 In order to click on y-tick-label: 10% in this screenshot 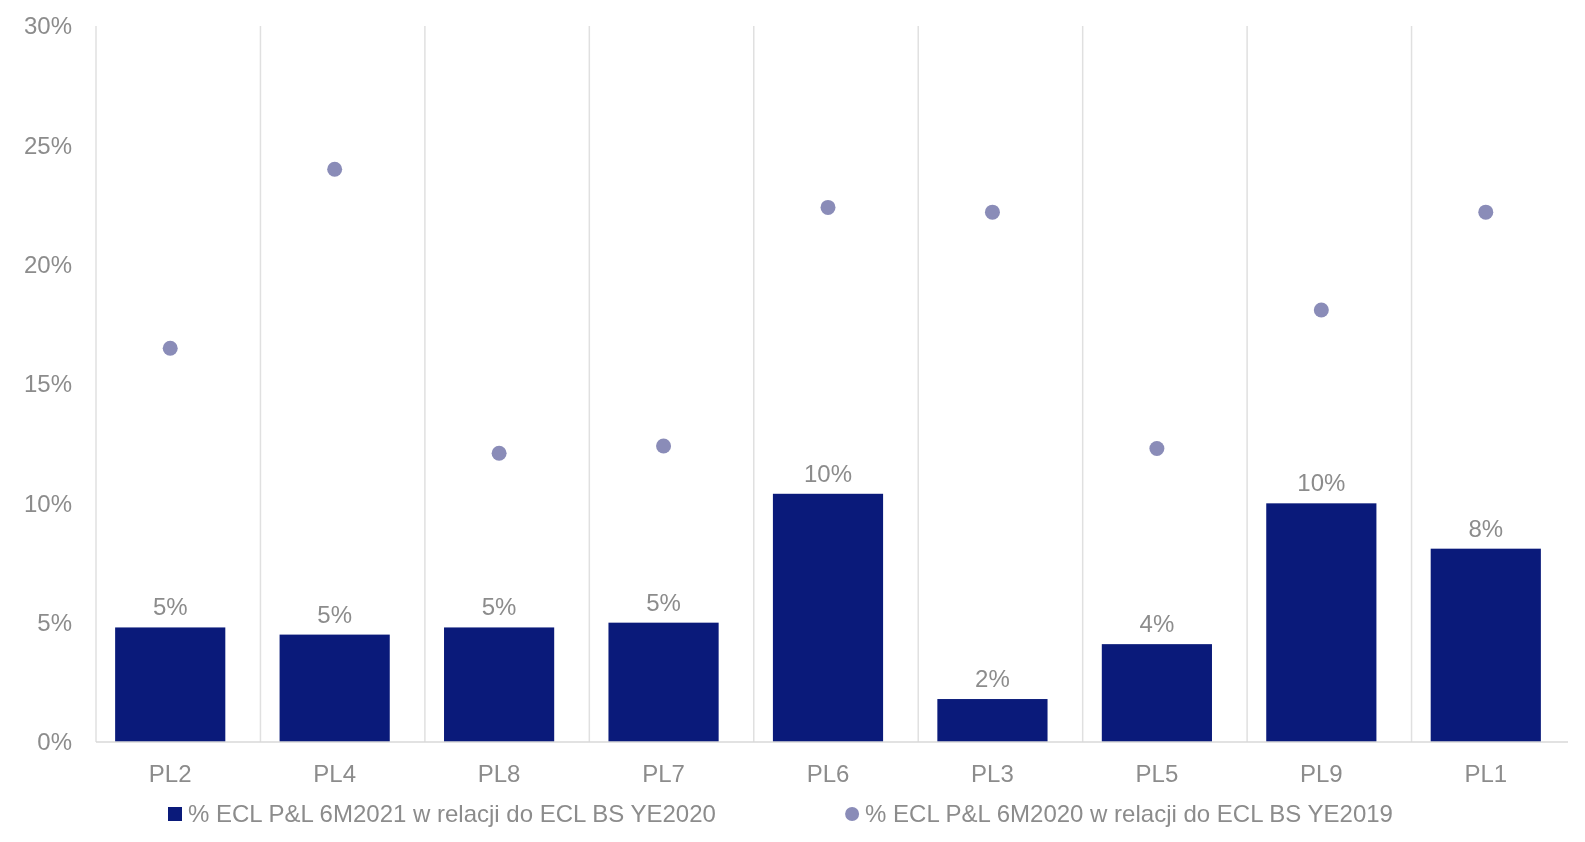, I will do `click(47, 503)`.